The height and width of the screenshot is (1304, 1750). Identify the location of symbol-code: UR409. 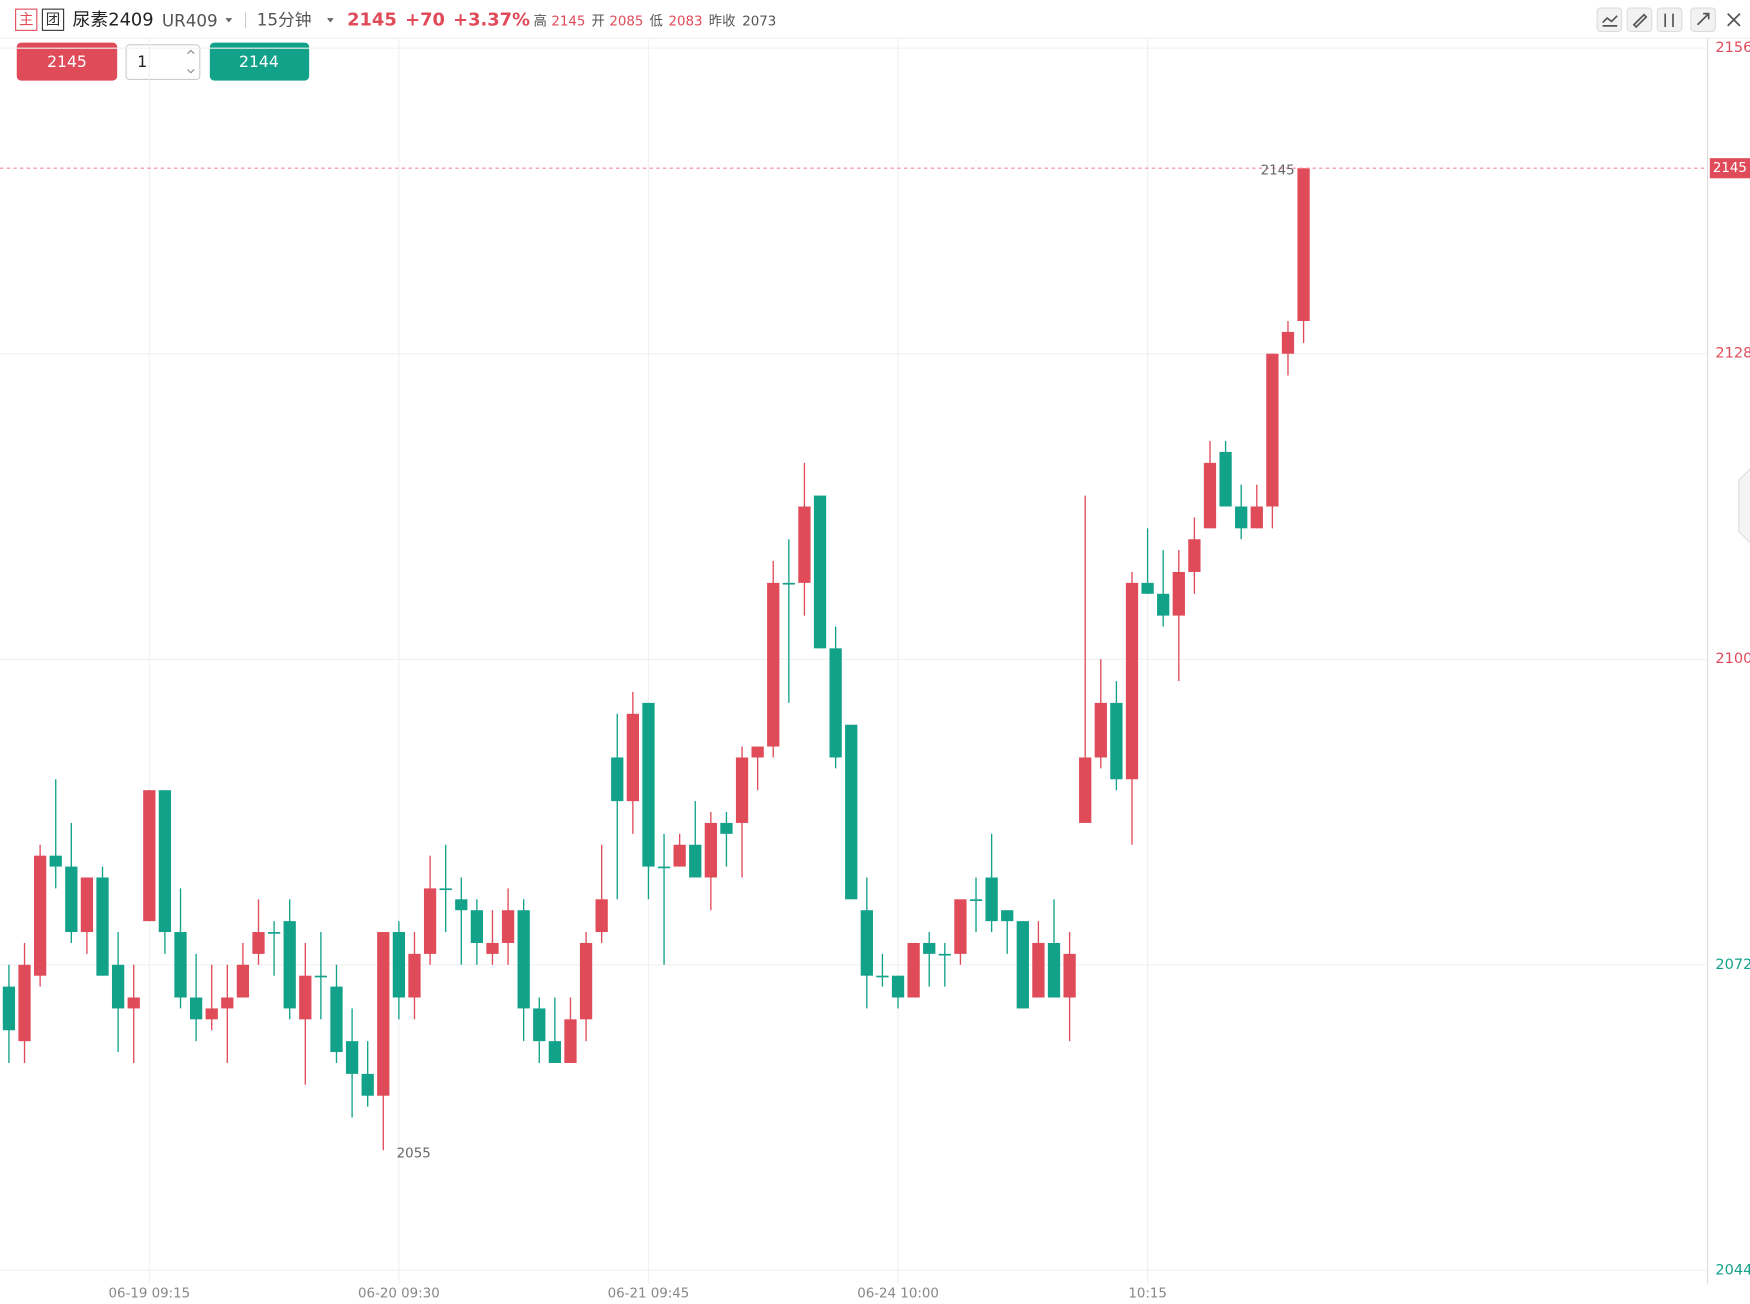
(190, 20).